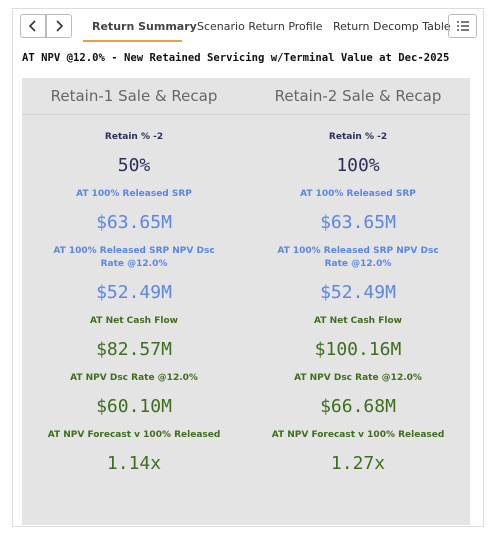 This screenshot has width=498, height=533. I want to click on menu-icon, so click(463, 26).